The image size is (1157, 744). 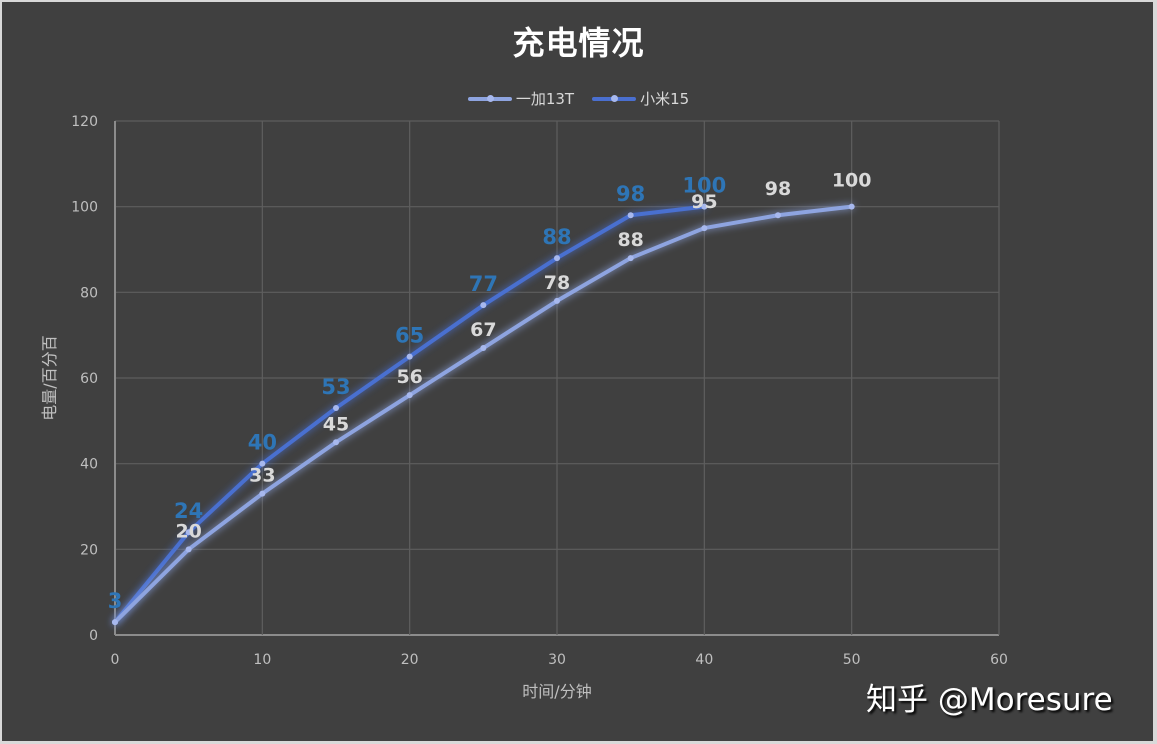 I want to click on y-tick-label: 40, so click(x=89, y=465).